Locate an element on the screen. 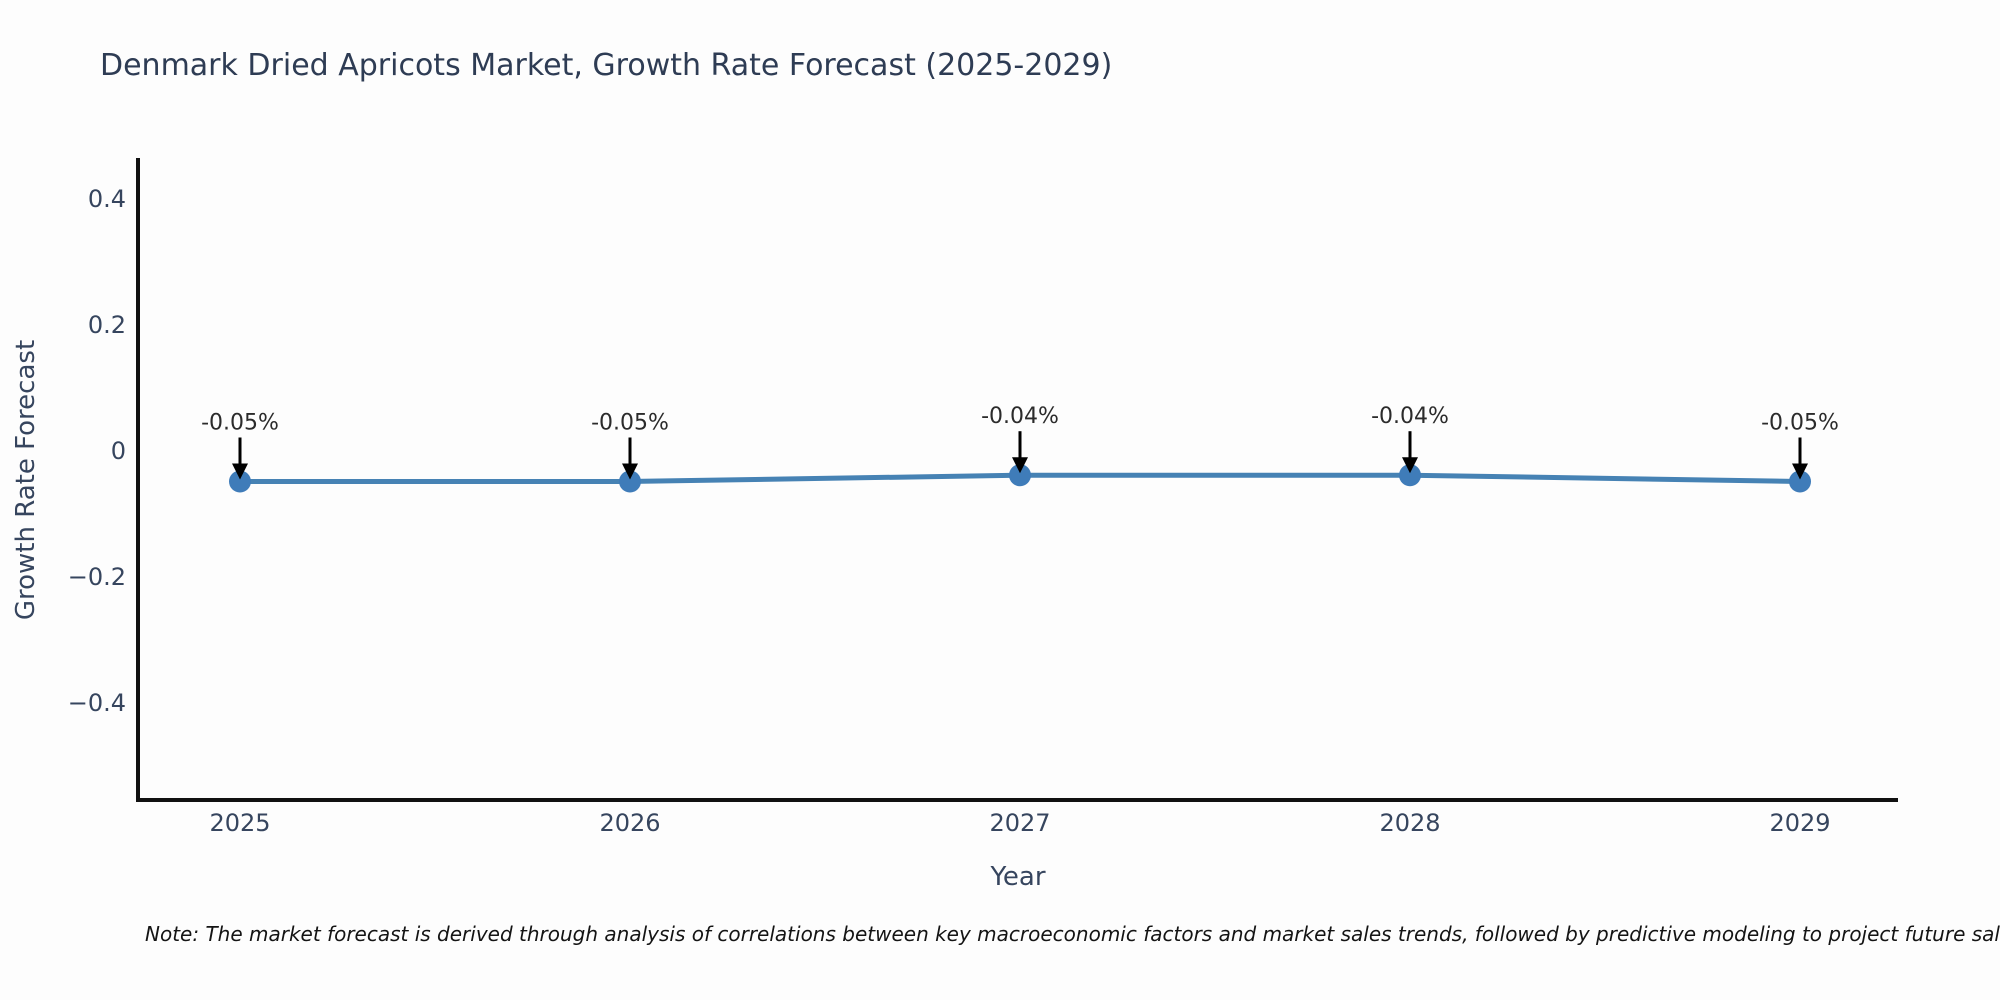 This screenshot has width=2000, height=1000. x-tick-label: 2029 is located at coordinates (1799, 823).